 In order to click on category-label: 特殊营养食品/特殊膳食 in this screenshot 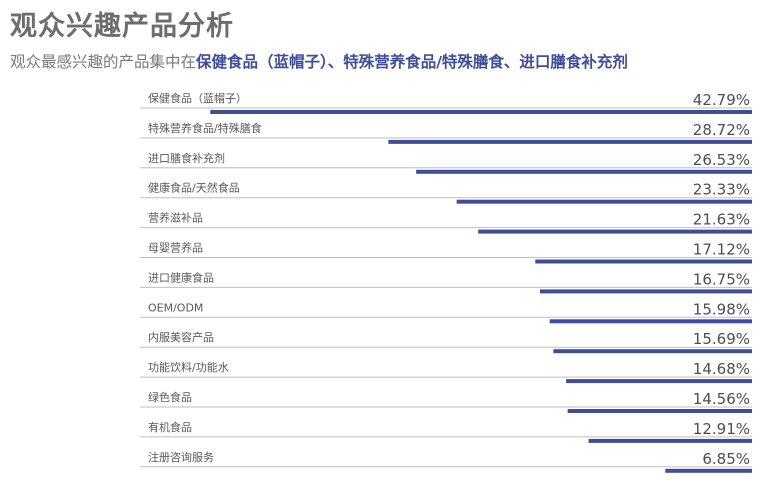, I will do `click(205, 128)`.